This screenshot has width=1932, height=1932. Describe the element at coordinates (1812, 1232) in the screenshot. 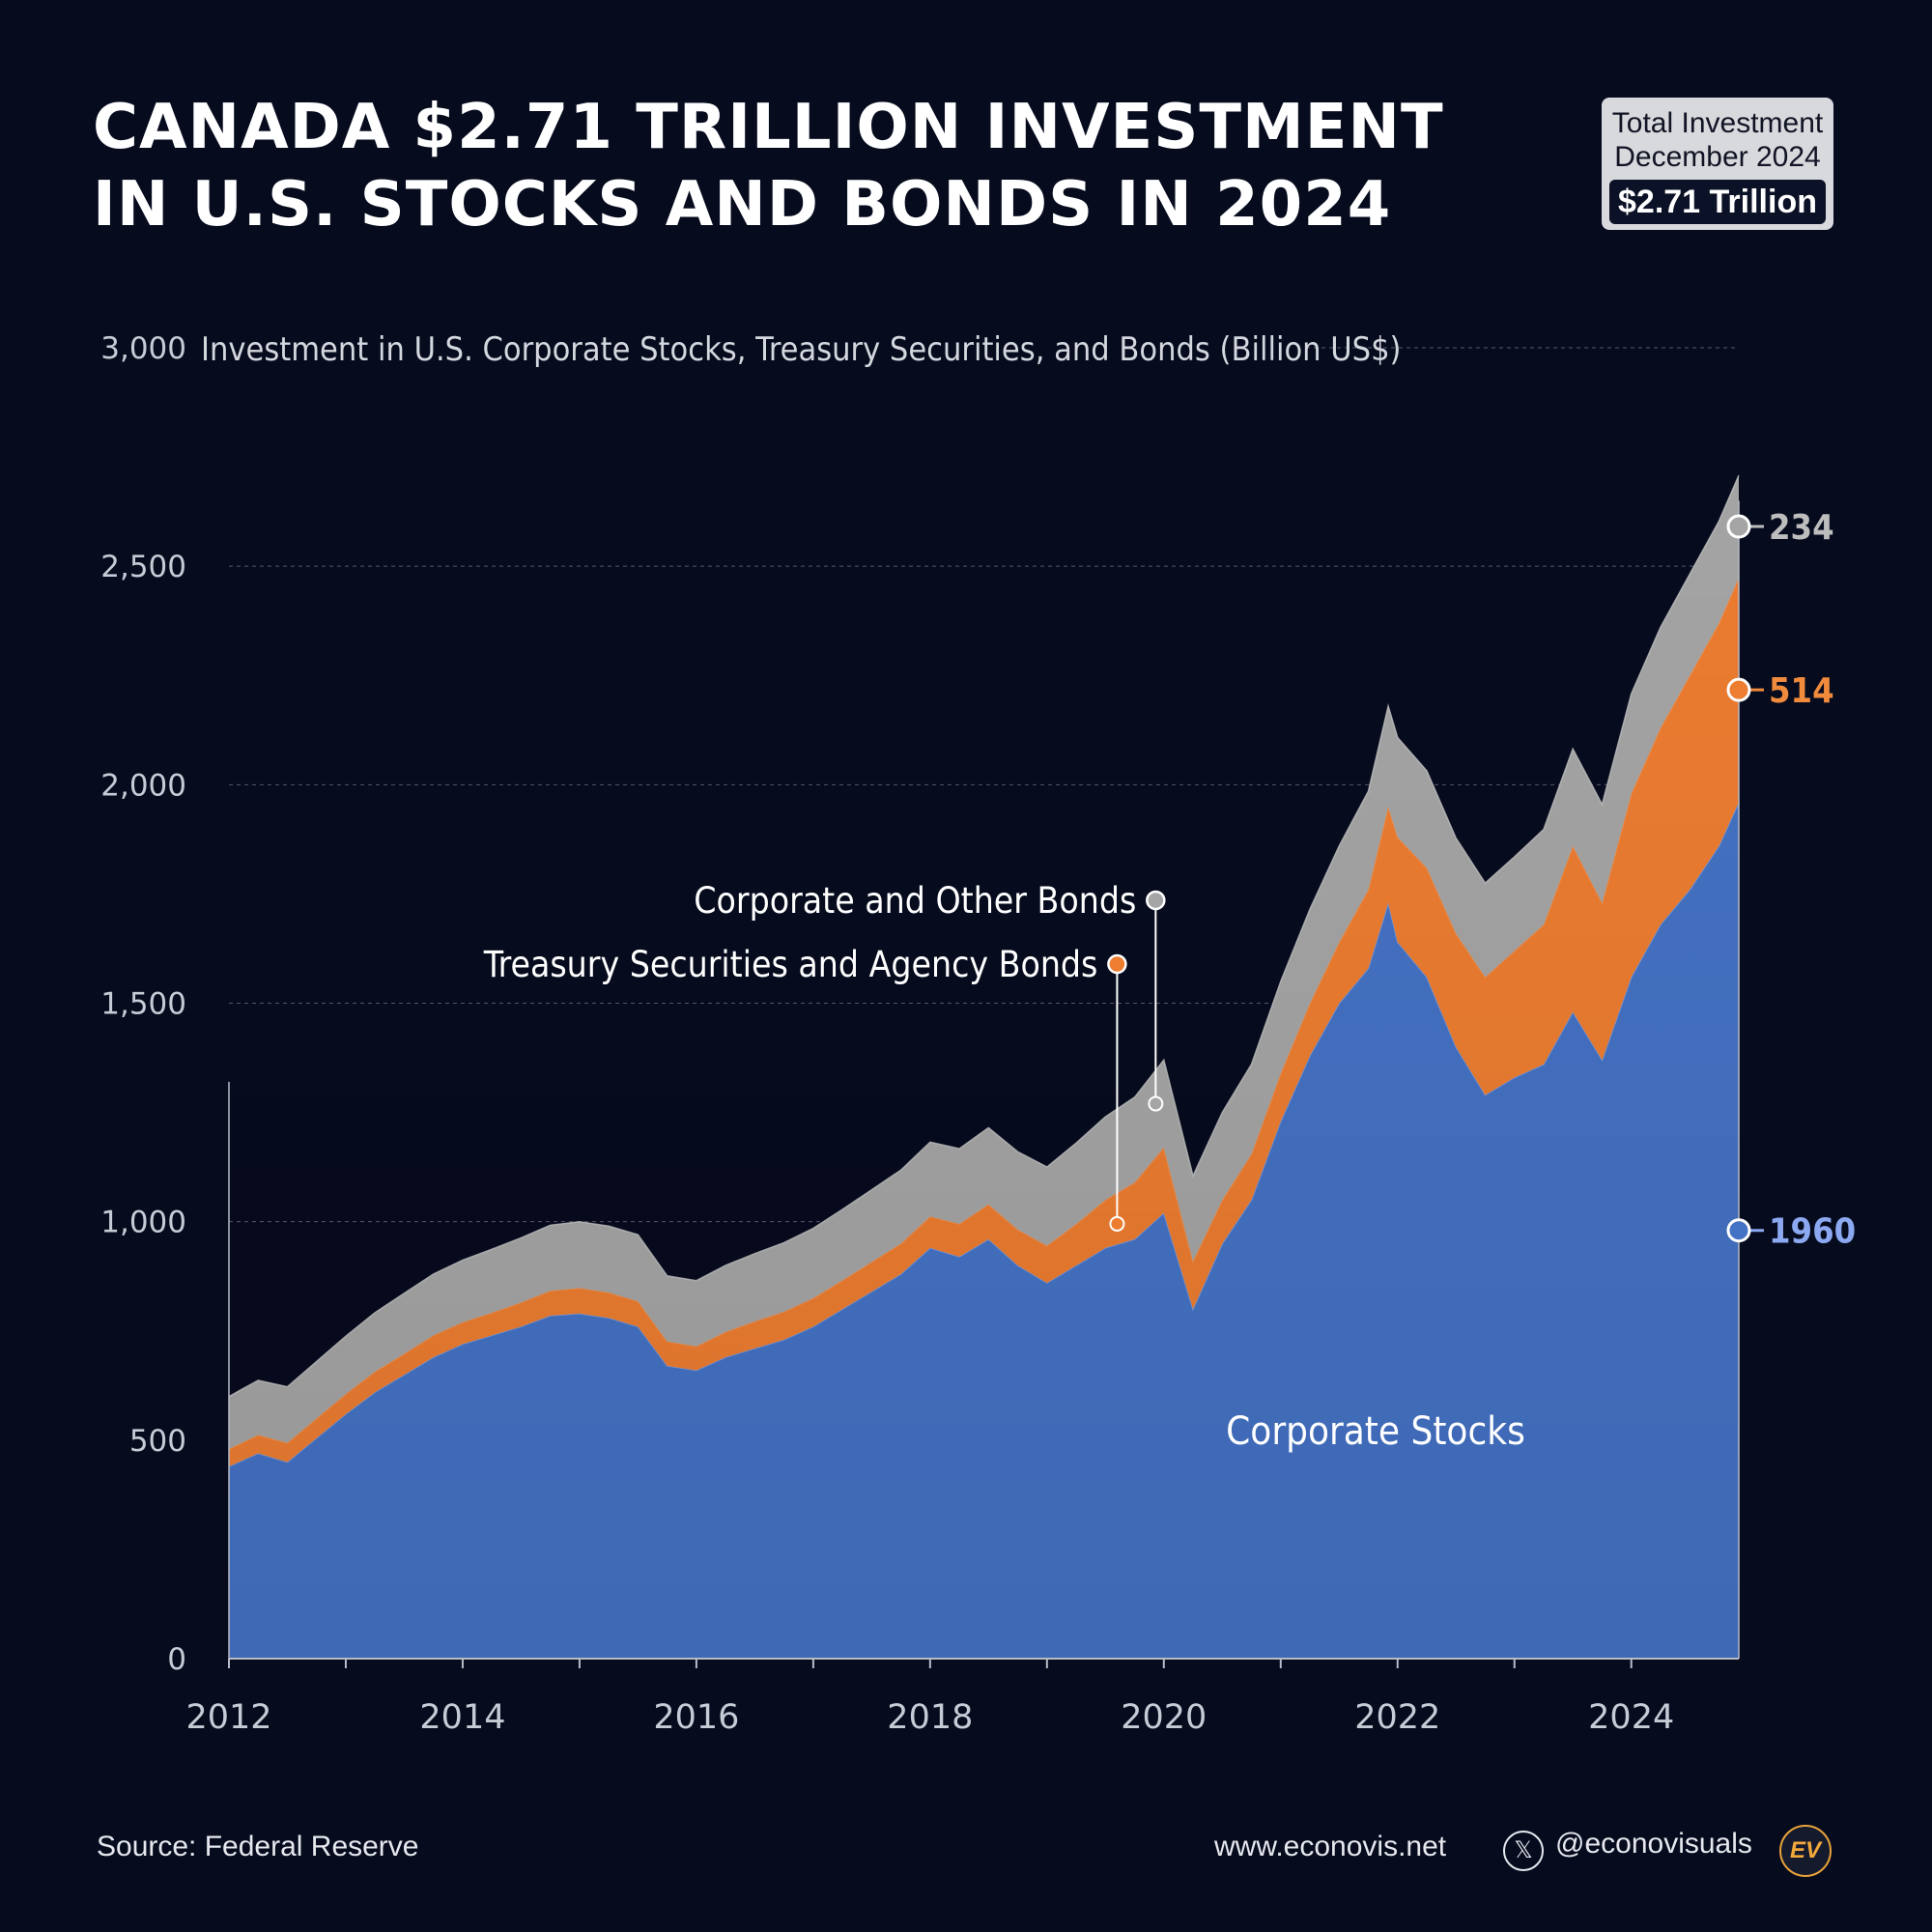

I see `end-label: 1960` at that location.